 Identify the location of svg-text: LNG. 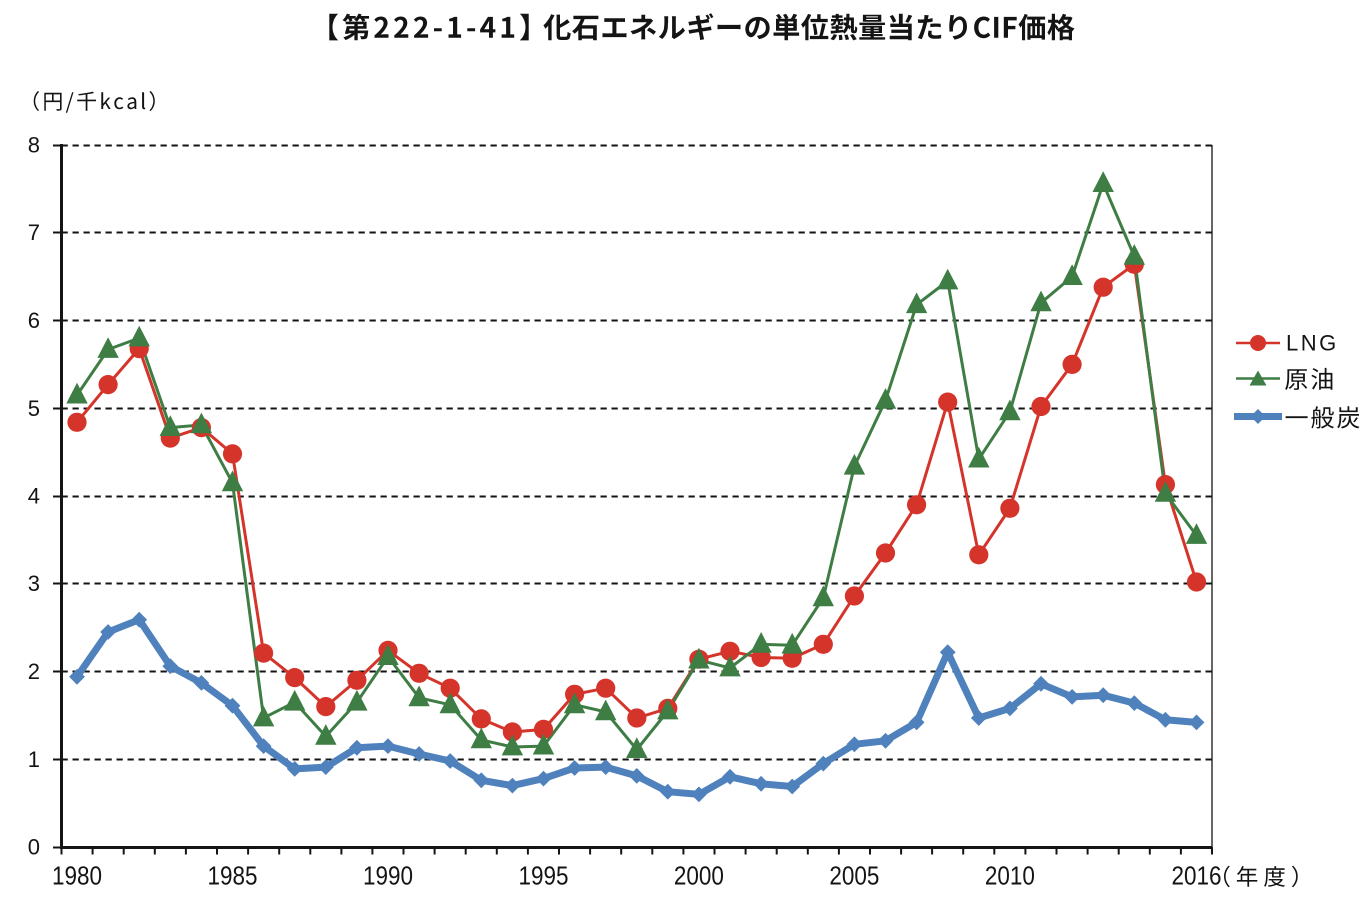
(1312, 343).